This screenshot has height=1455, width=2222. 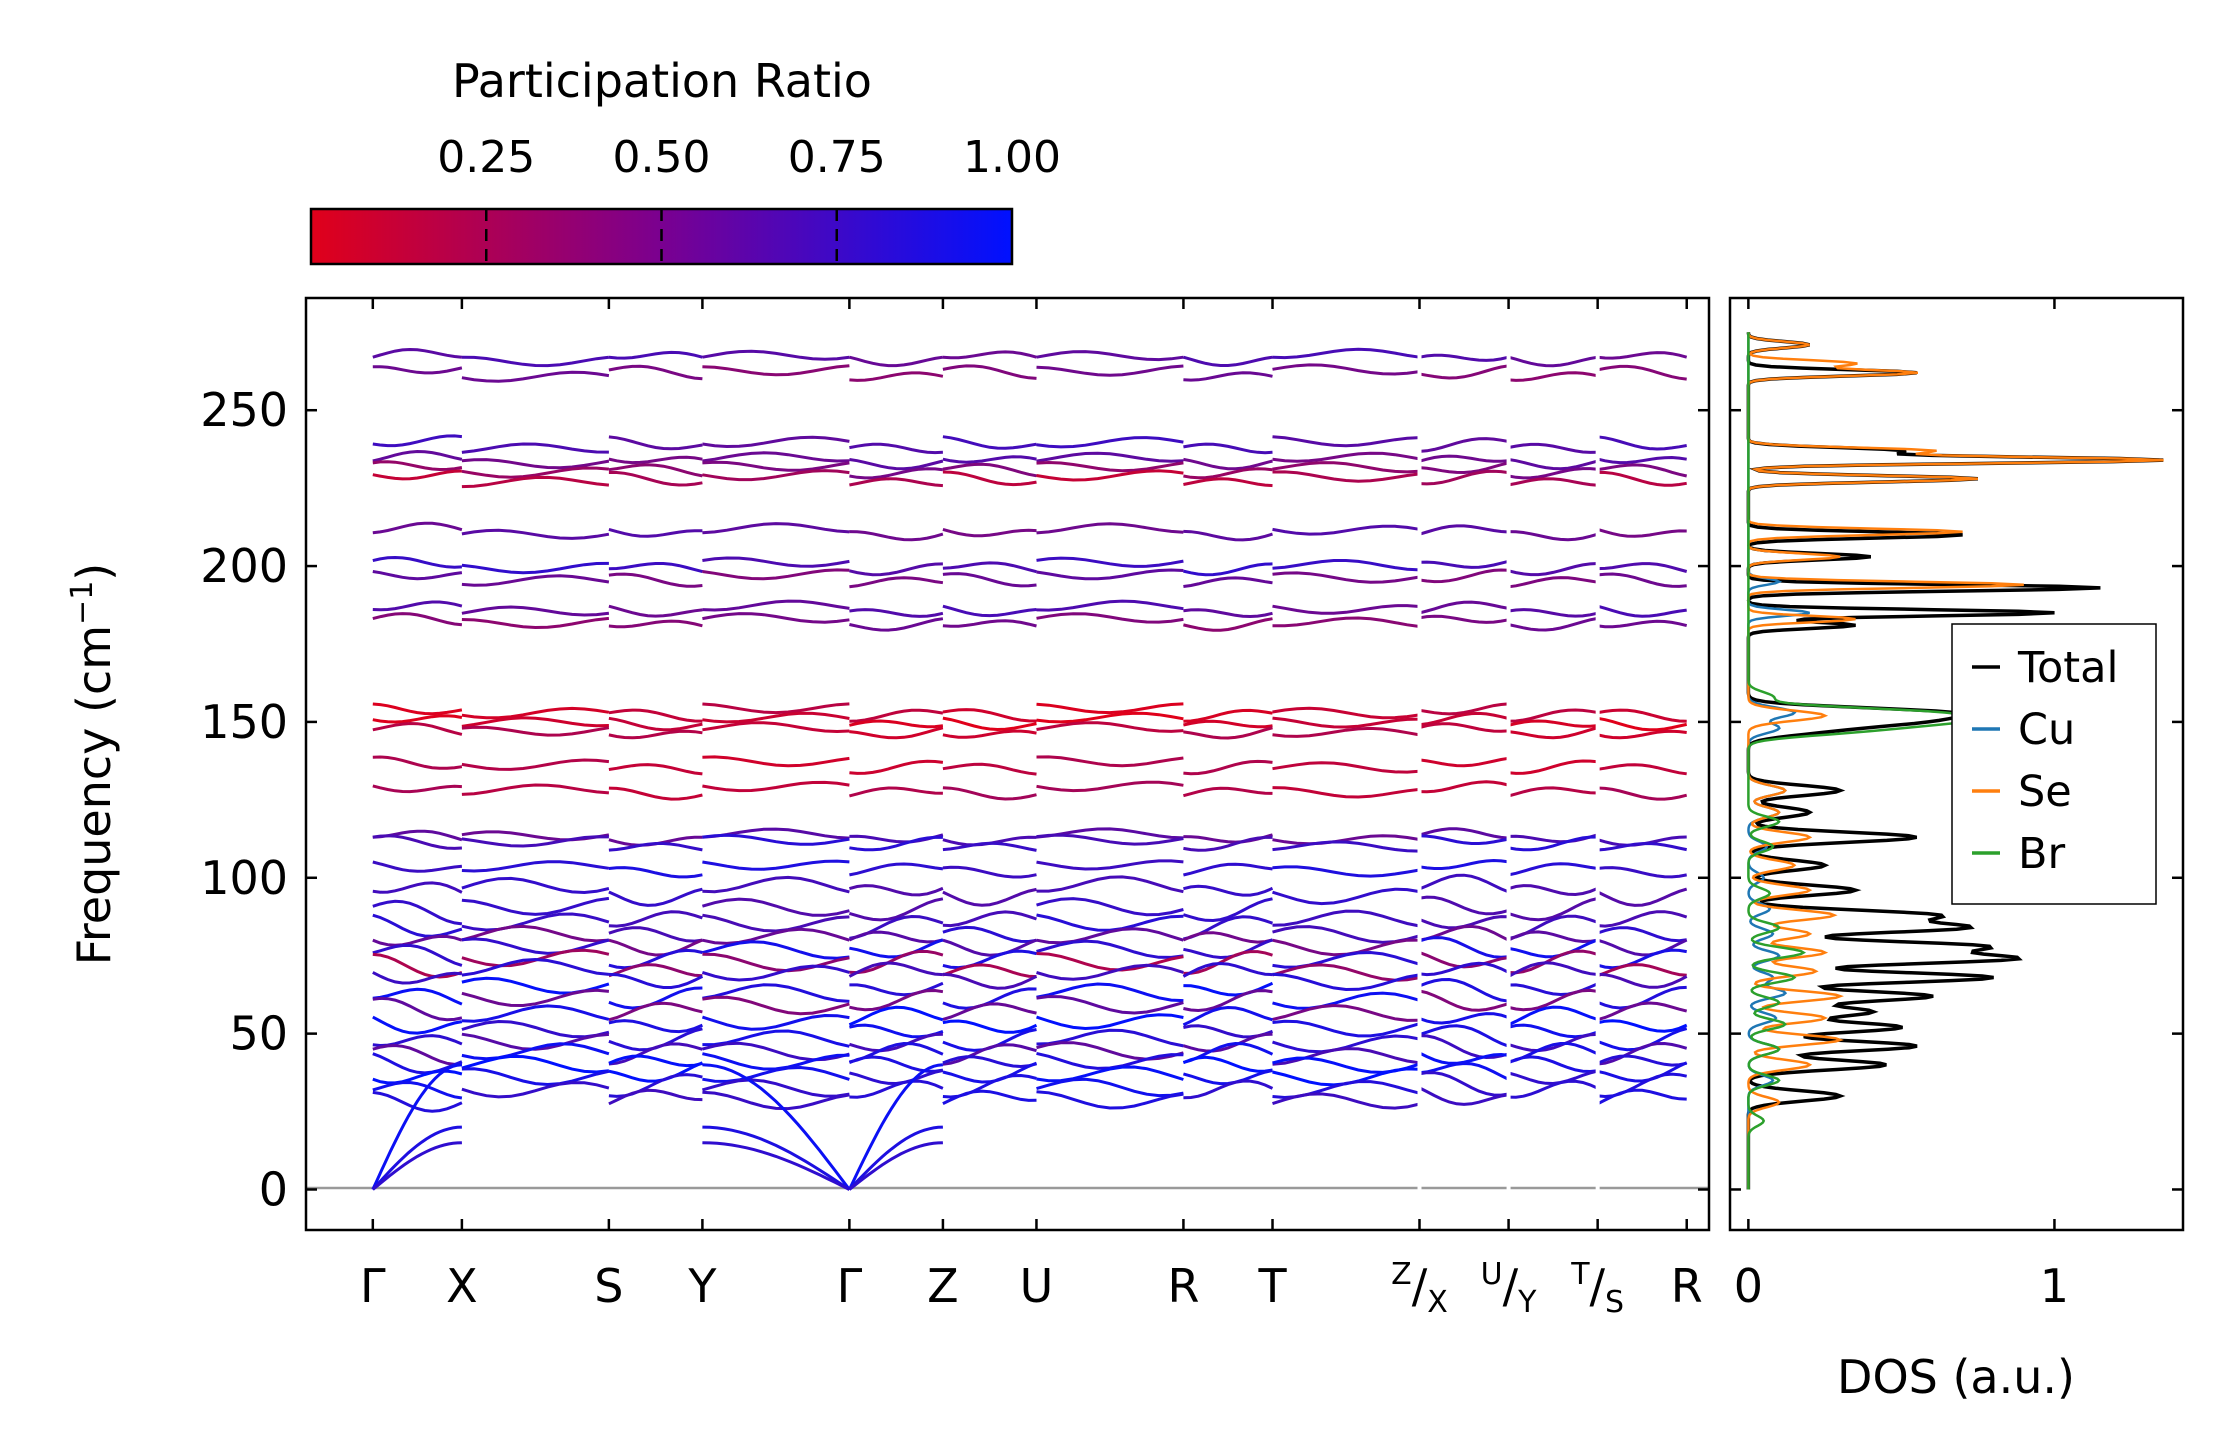 What do you see at coordinates (702, 1286) in the screenshot?
I see `kpoint-label: Y` at bounding box center [702, 1286].